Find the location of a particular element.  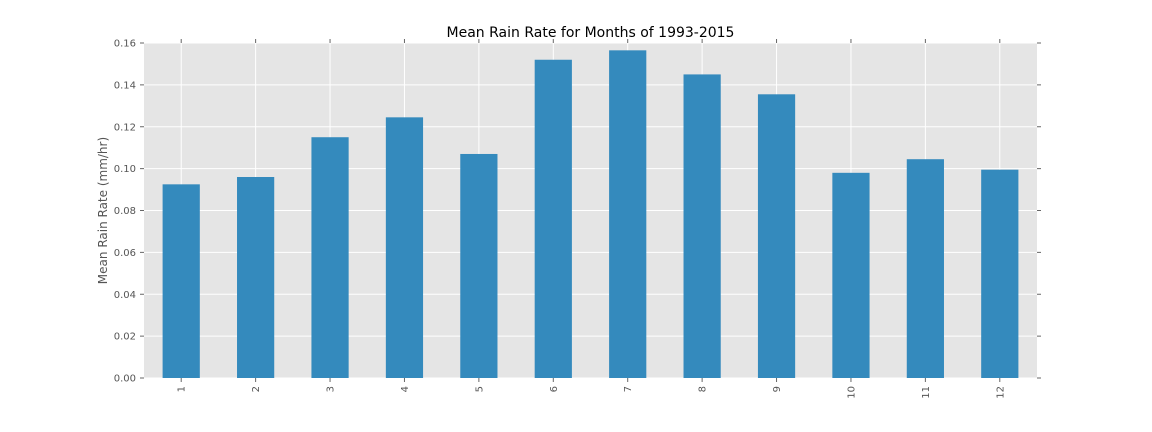

x-tick-label: 7 is located at coordinates (628, 389).